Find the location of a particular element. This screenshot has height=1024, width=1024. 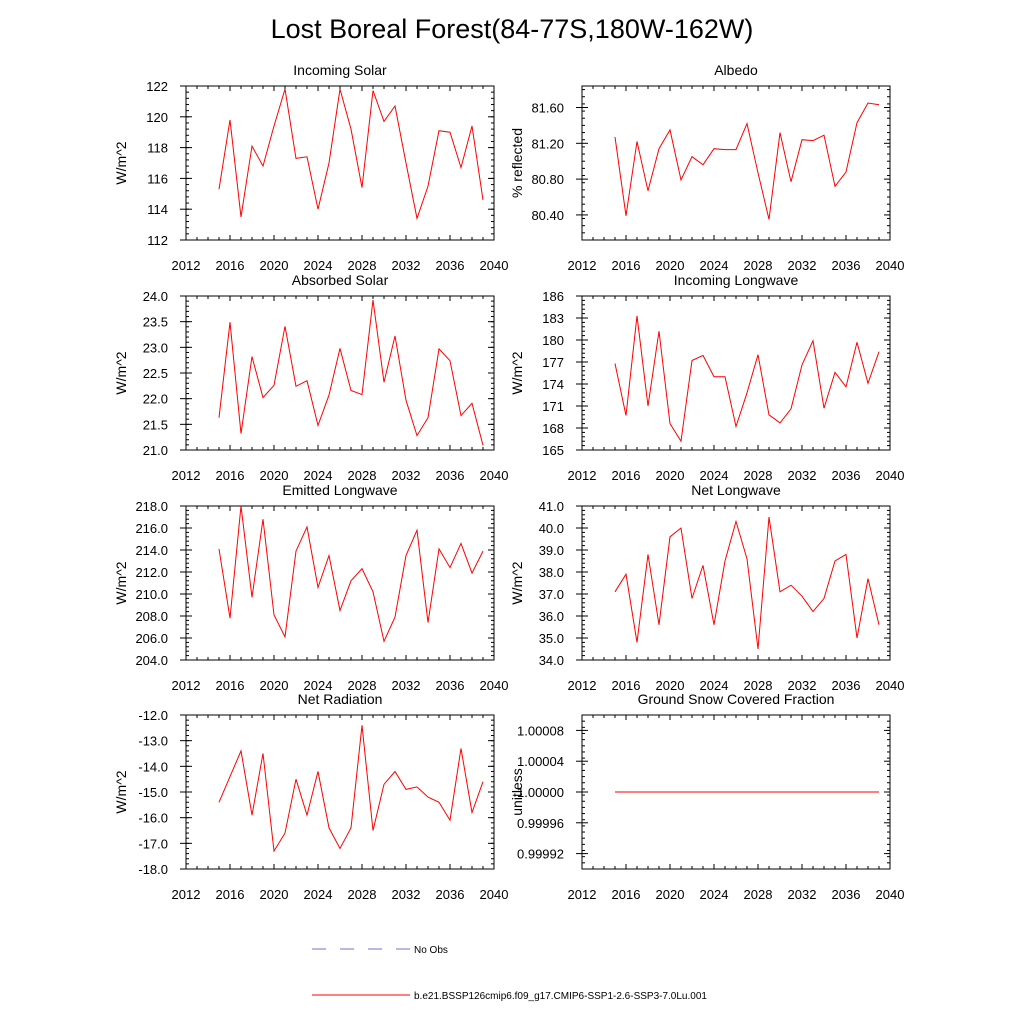

y-tick-label: 23.0 is located at coordinates (155, 347).